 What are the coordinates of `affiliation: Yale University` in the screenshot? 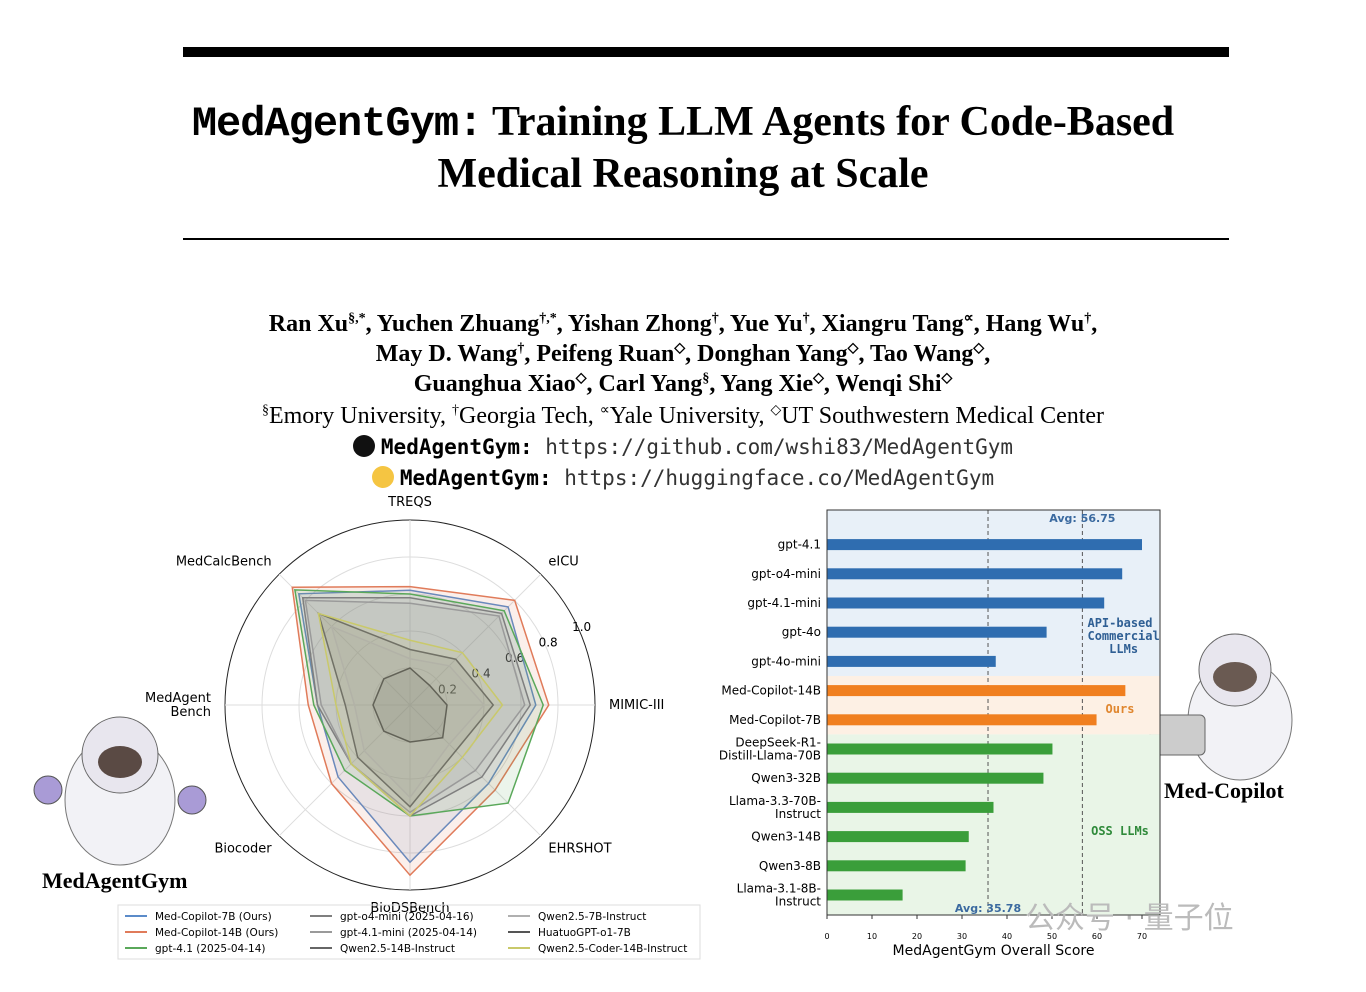 It's located at (684, 416).